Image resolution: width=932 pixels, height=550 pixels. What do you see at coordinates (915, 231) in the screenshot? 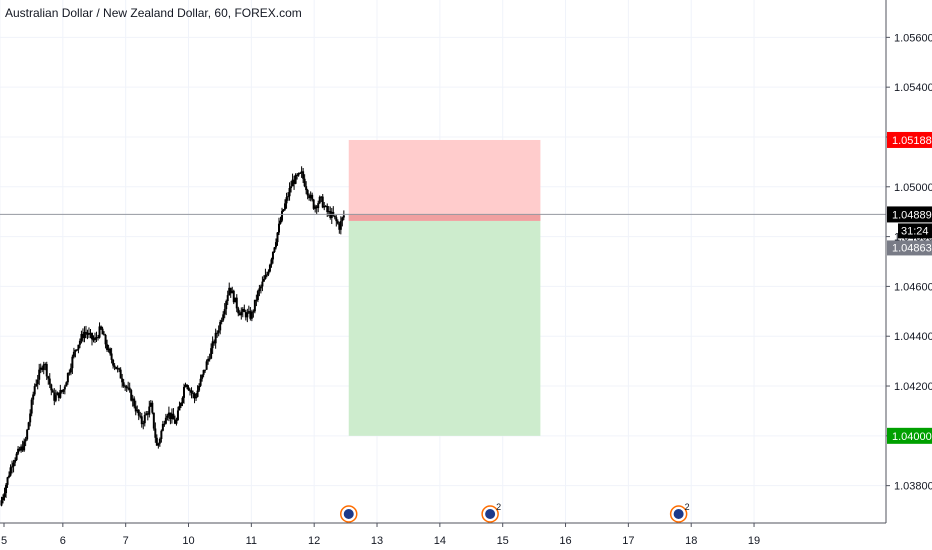
I see `countdown-tag: 31:24` at bounding box center [915, 231].